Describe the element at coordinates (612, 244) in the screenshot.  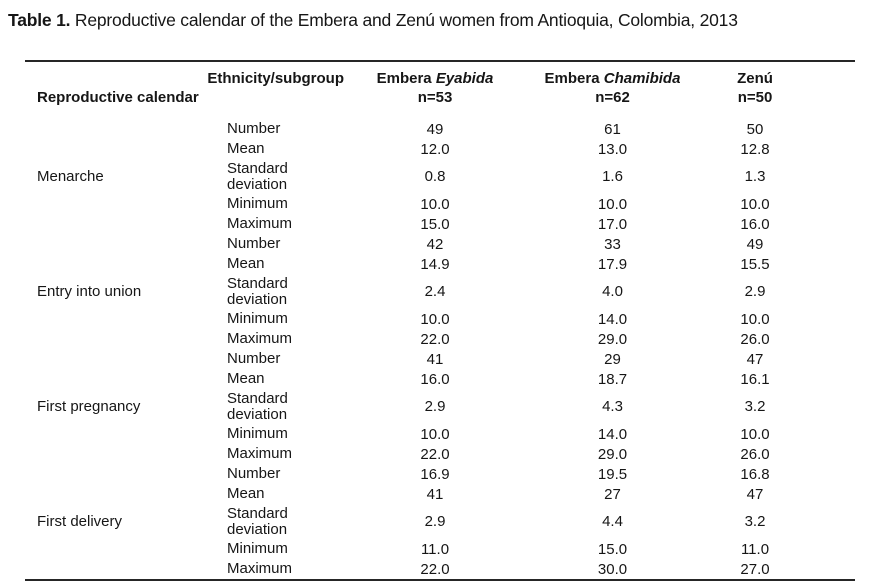
I see `value-cell: 33` at that location.